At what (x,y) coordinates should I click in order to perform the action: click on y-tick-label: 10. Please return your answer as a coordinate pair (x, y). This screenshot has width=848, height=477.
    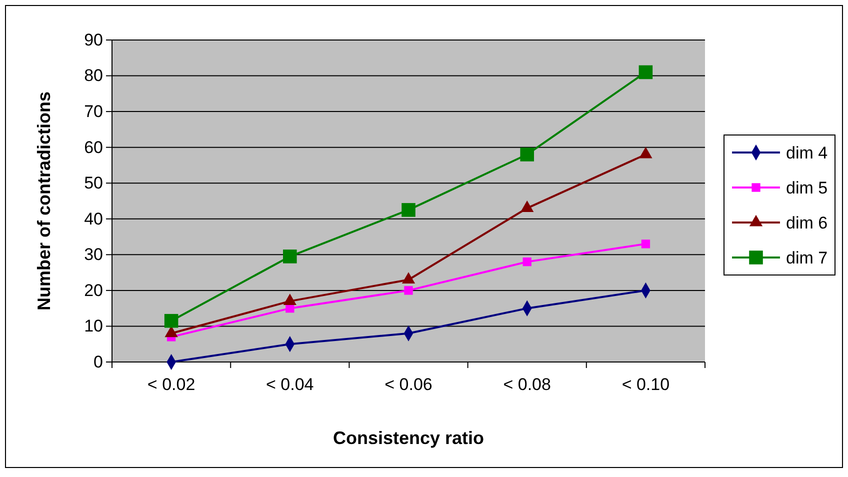
    Looking at the image, I should click on (93, 326).